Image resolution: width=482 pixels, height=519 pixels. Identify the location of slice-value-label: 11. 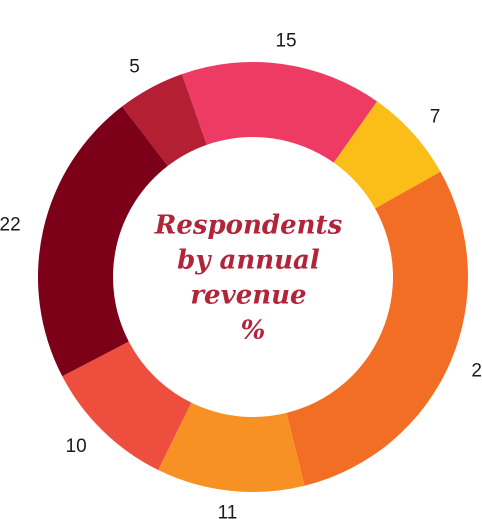
(228, 511).